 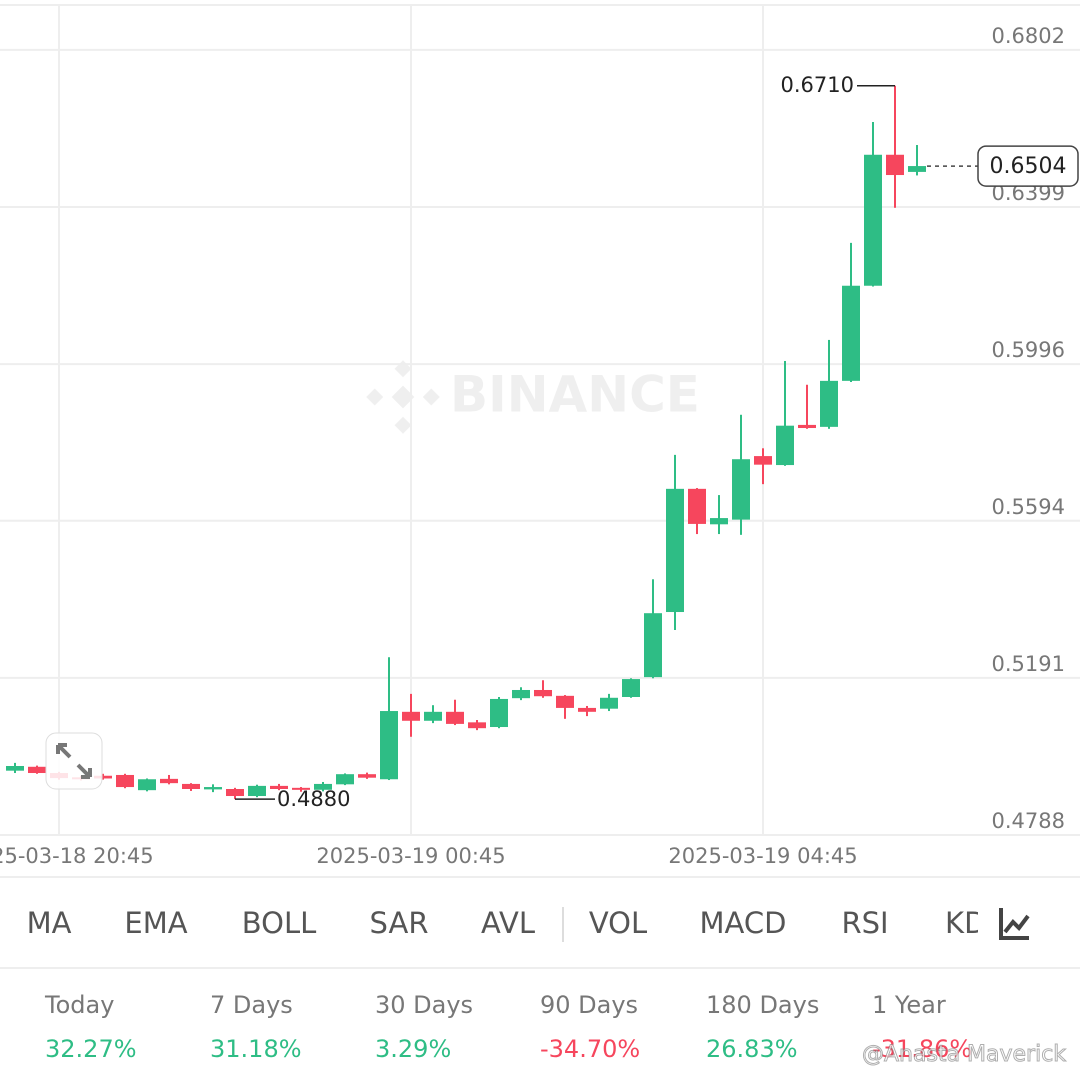 I want to click on indicator-tab: VOL, so click(x=618, y=923).